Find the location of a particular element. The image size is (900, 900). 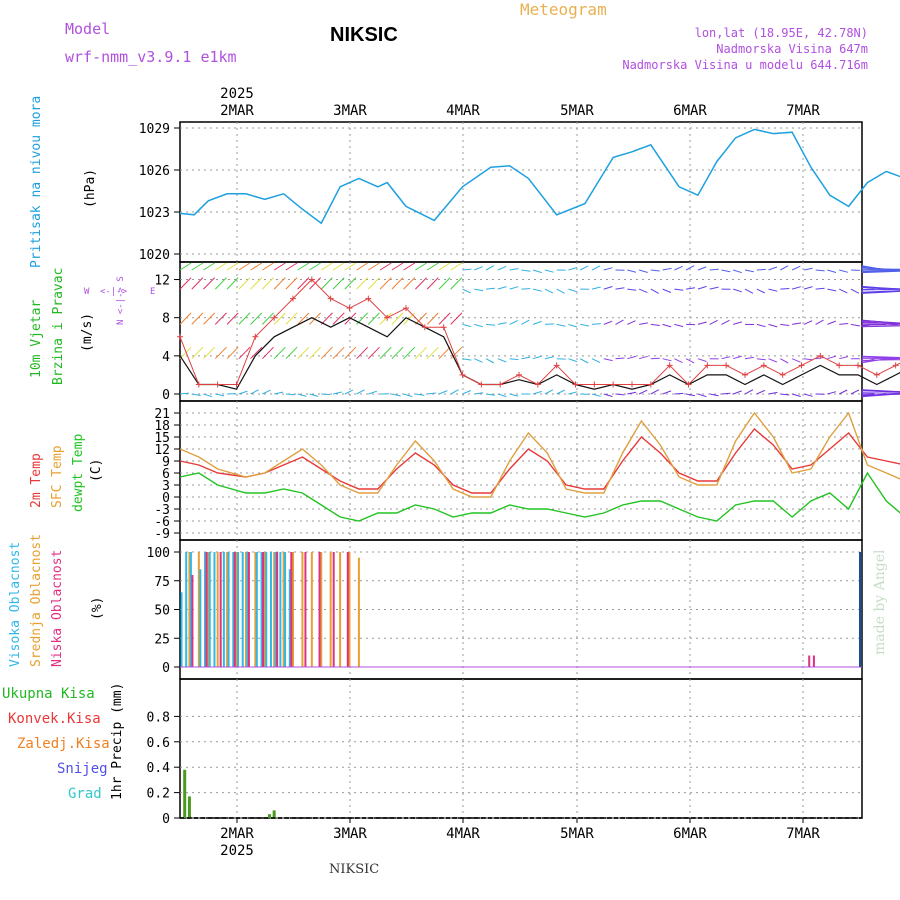

ytick-label-precip-2: 0.4 is located at coordinates (159, 768).